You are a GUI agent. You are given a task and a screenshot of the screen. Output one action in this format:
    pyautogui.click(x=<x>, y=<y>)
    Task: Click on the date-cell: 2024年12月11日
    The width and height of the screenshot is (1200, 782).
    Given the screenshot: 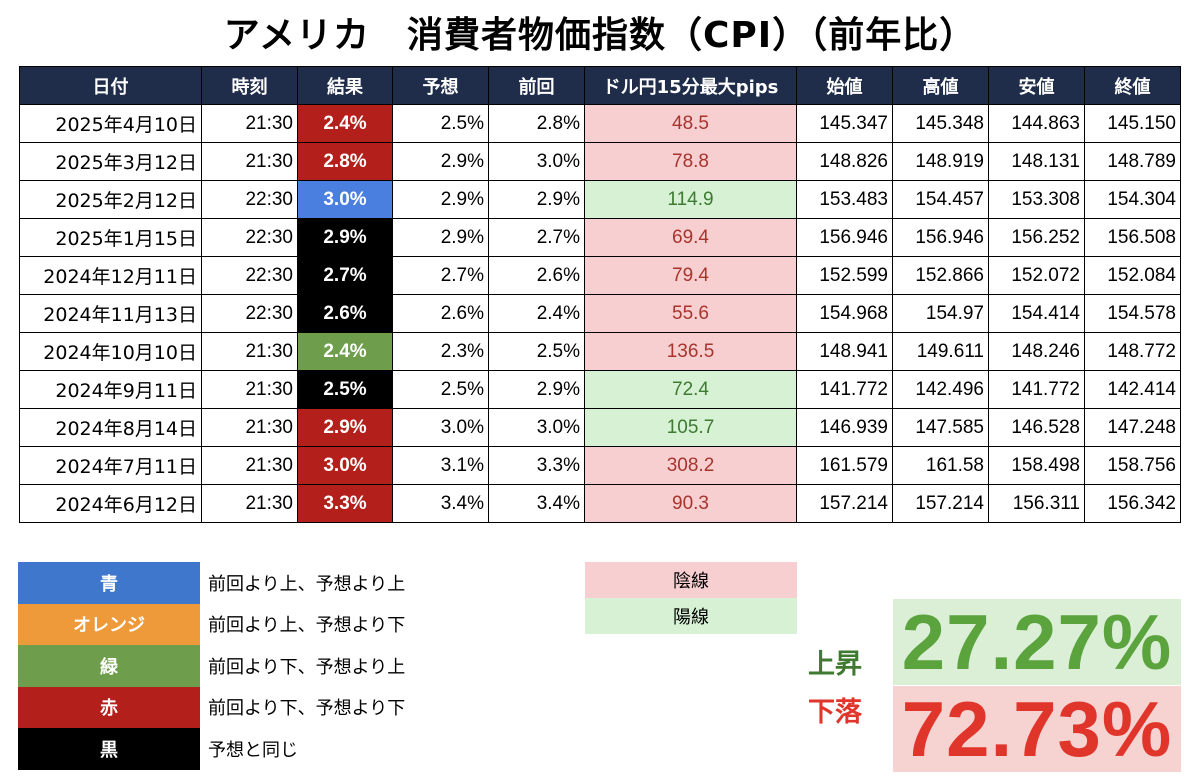 What is the action you would take?
    pyautogui.click(x=110, y=275)
    